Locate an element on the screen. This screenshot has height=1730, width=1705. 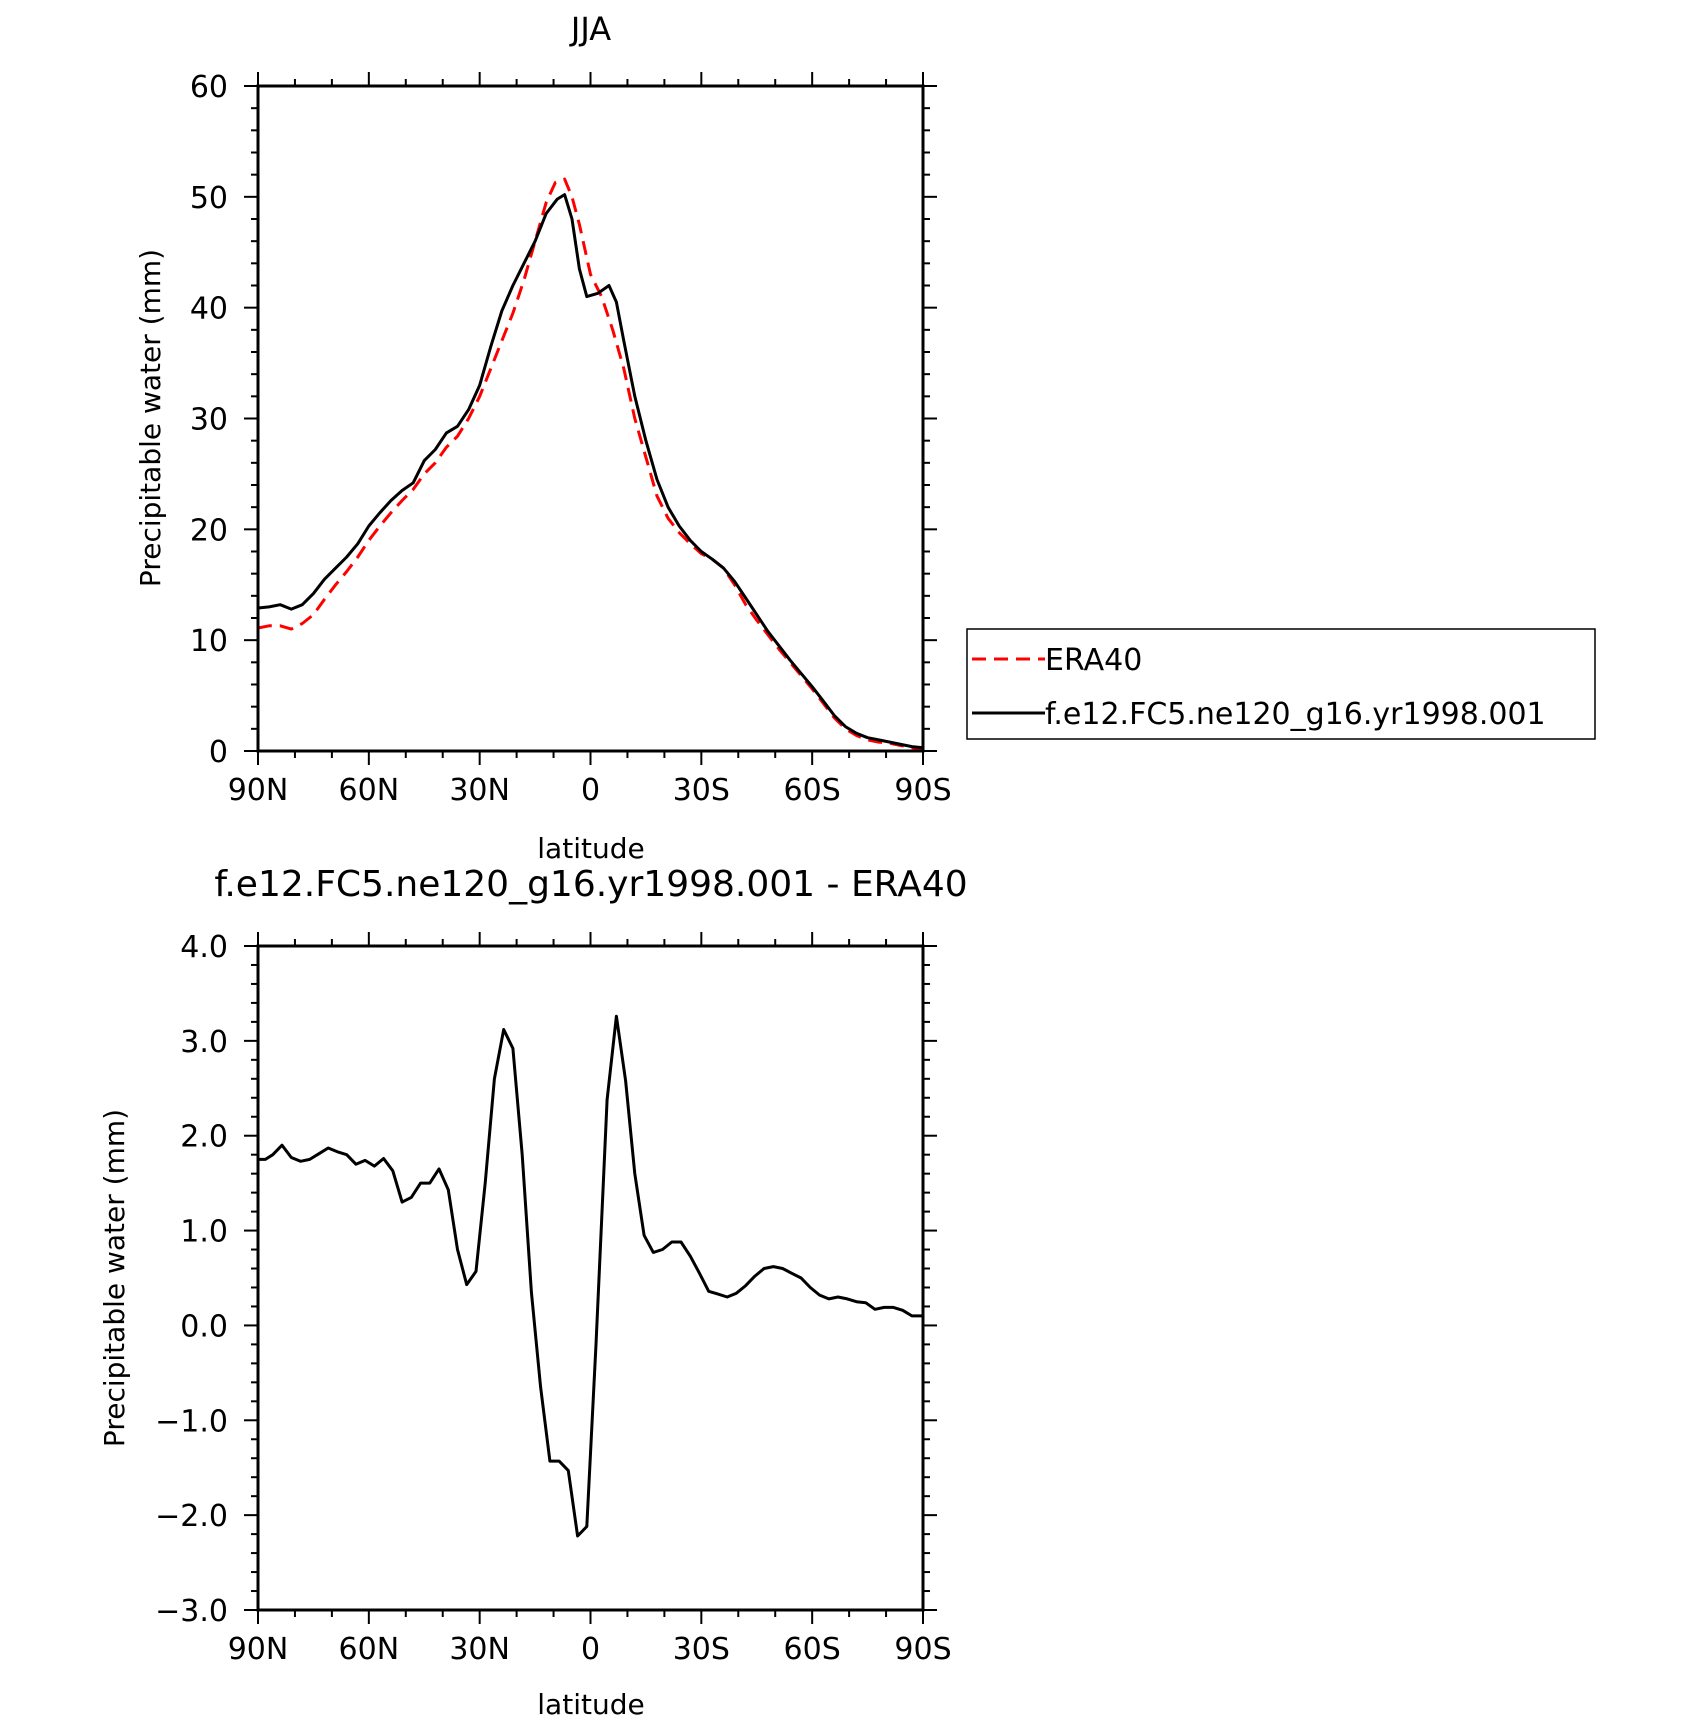
top-panel-y-axis-label: Precipitable water (mm) is located at coordinates (150, 418).